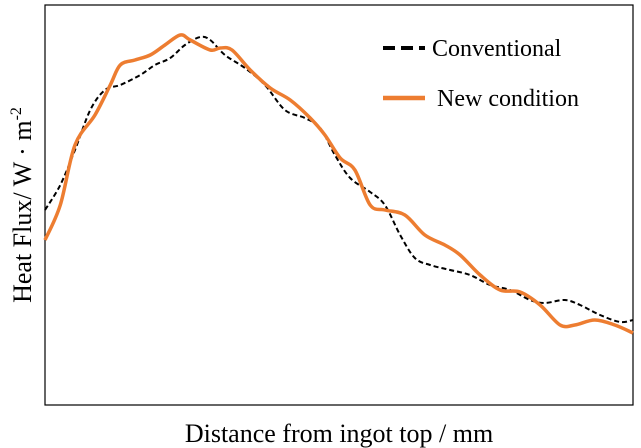 The height and width of the screenshot is (448, 641). What do you see at coordinates (339, 433) in the screenshot?
I see `x-axis-label: Distance from ingot top / mm` at bounding box center [339, 433].